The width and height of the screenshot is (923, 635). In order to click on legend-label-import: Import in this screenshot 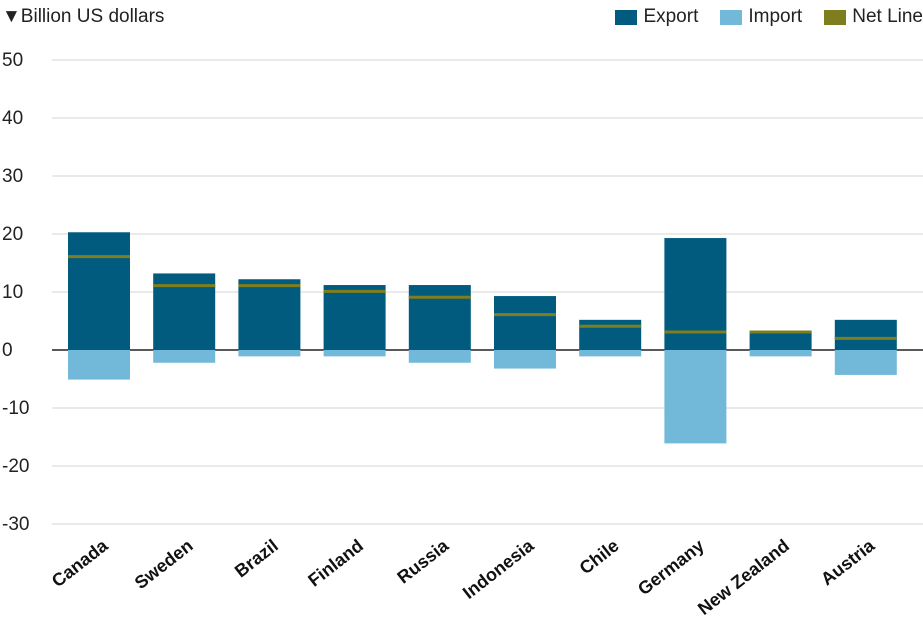, I will do `click(775, 16)`.